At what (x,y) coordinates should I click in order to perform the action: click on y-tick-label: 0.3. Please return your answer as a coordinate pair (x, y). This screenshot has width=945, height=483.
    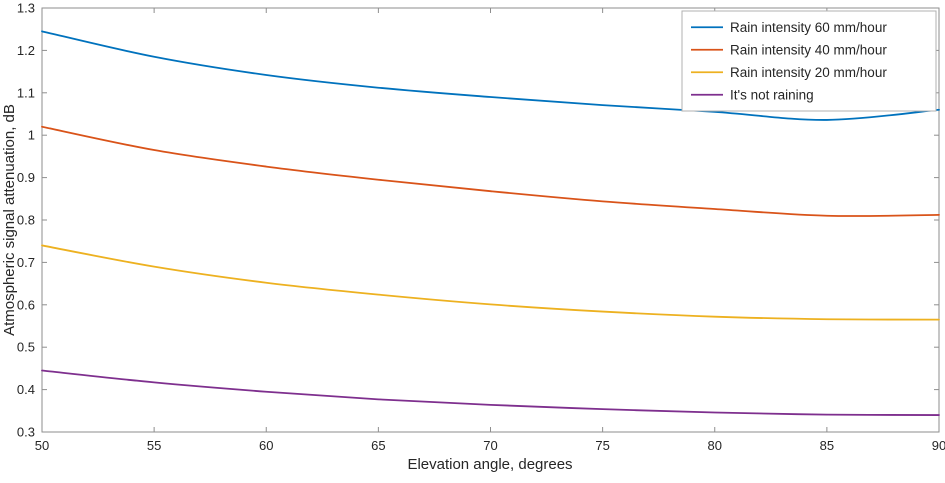
    Looking at the image, I should click on (26, 432).